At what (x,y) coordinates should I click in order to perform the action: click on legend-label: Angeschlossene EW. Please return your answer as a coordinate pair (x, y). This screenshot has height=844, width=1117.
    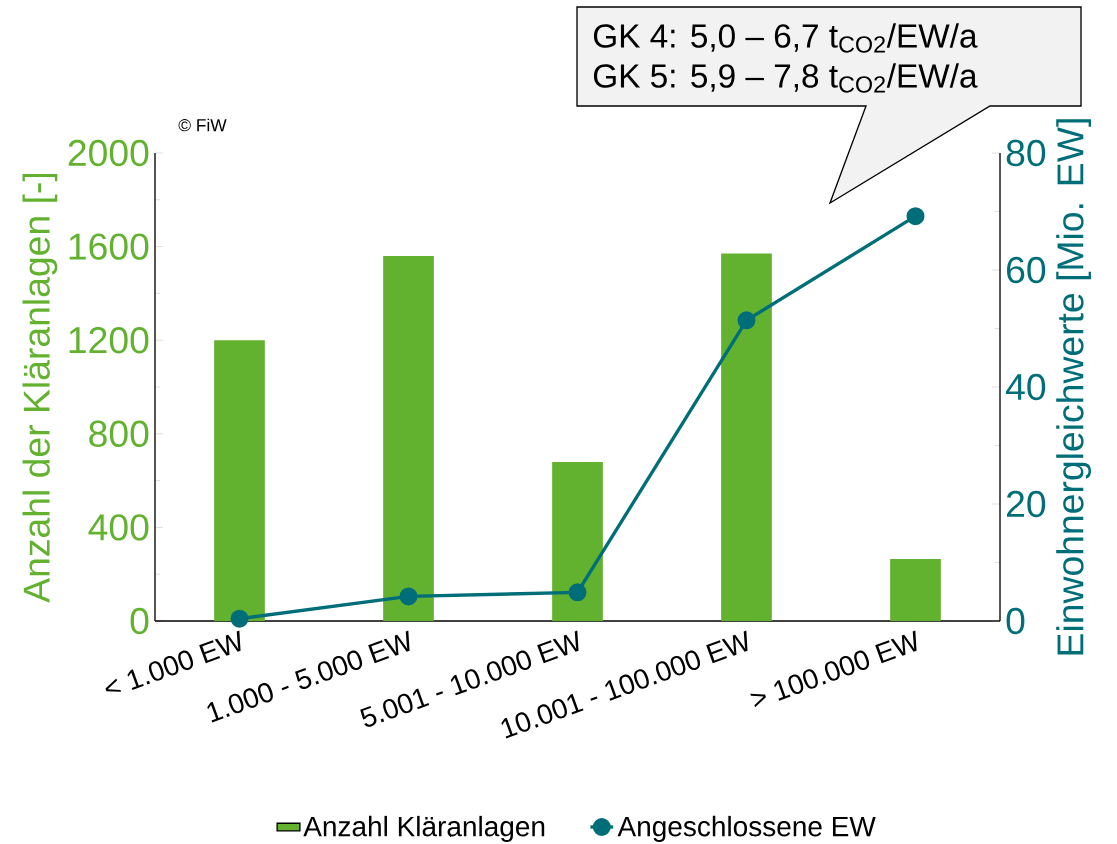
    Looking at the image, I should click on (746, 828).